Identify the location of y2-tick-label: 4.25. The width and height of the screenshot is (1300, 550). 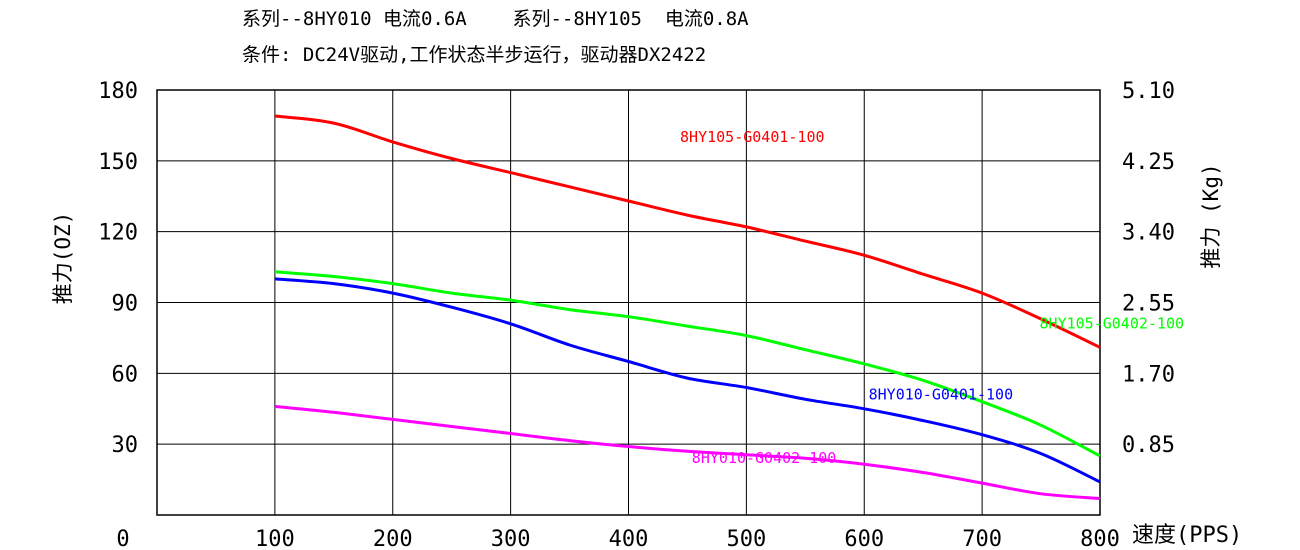
(1148, 162).